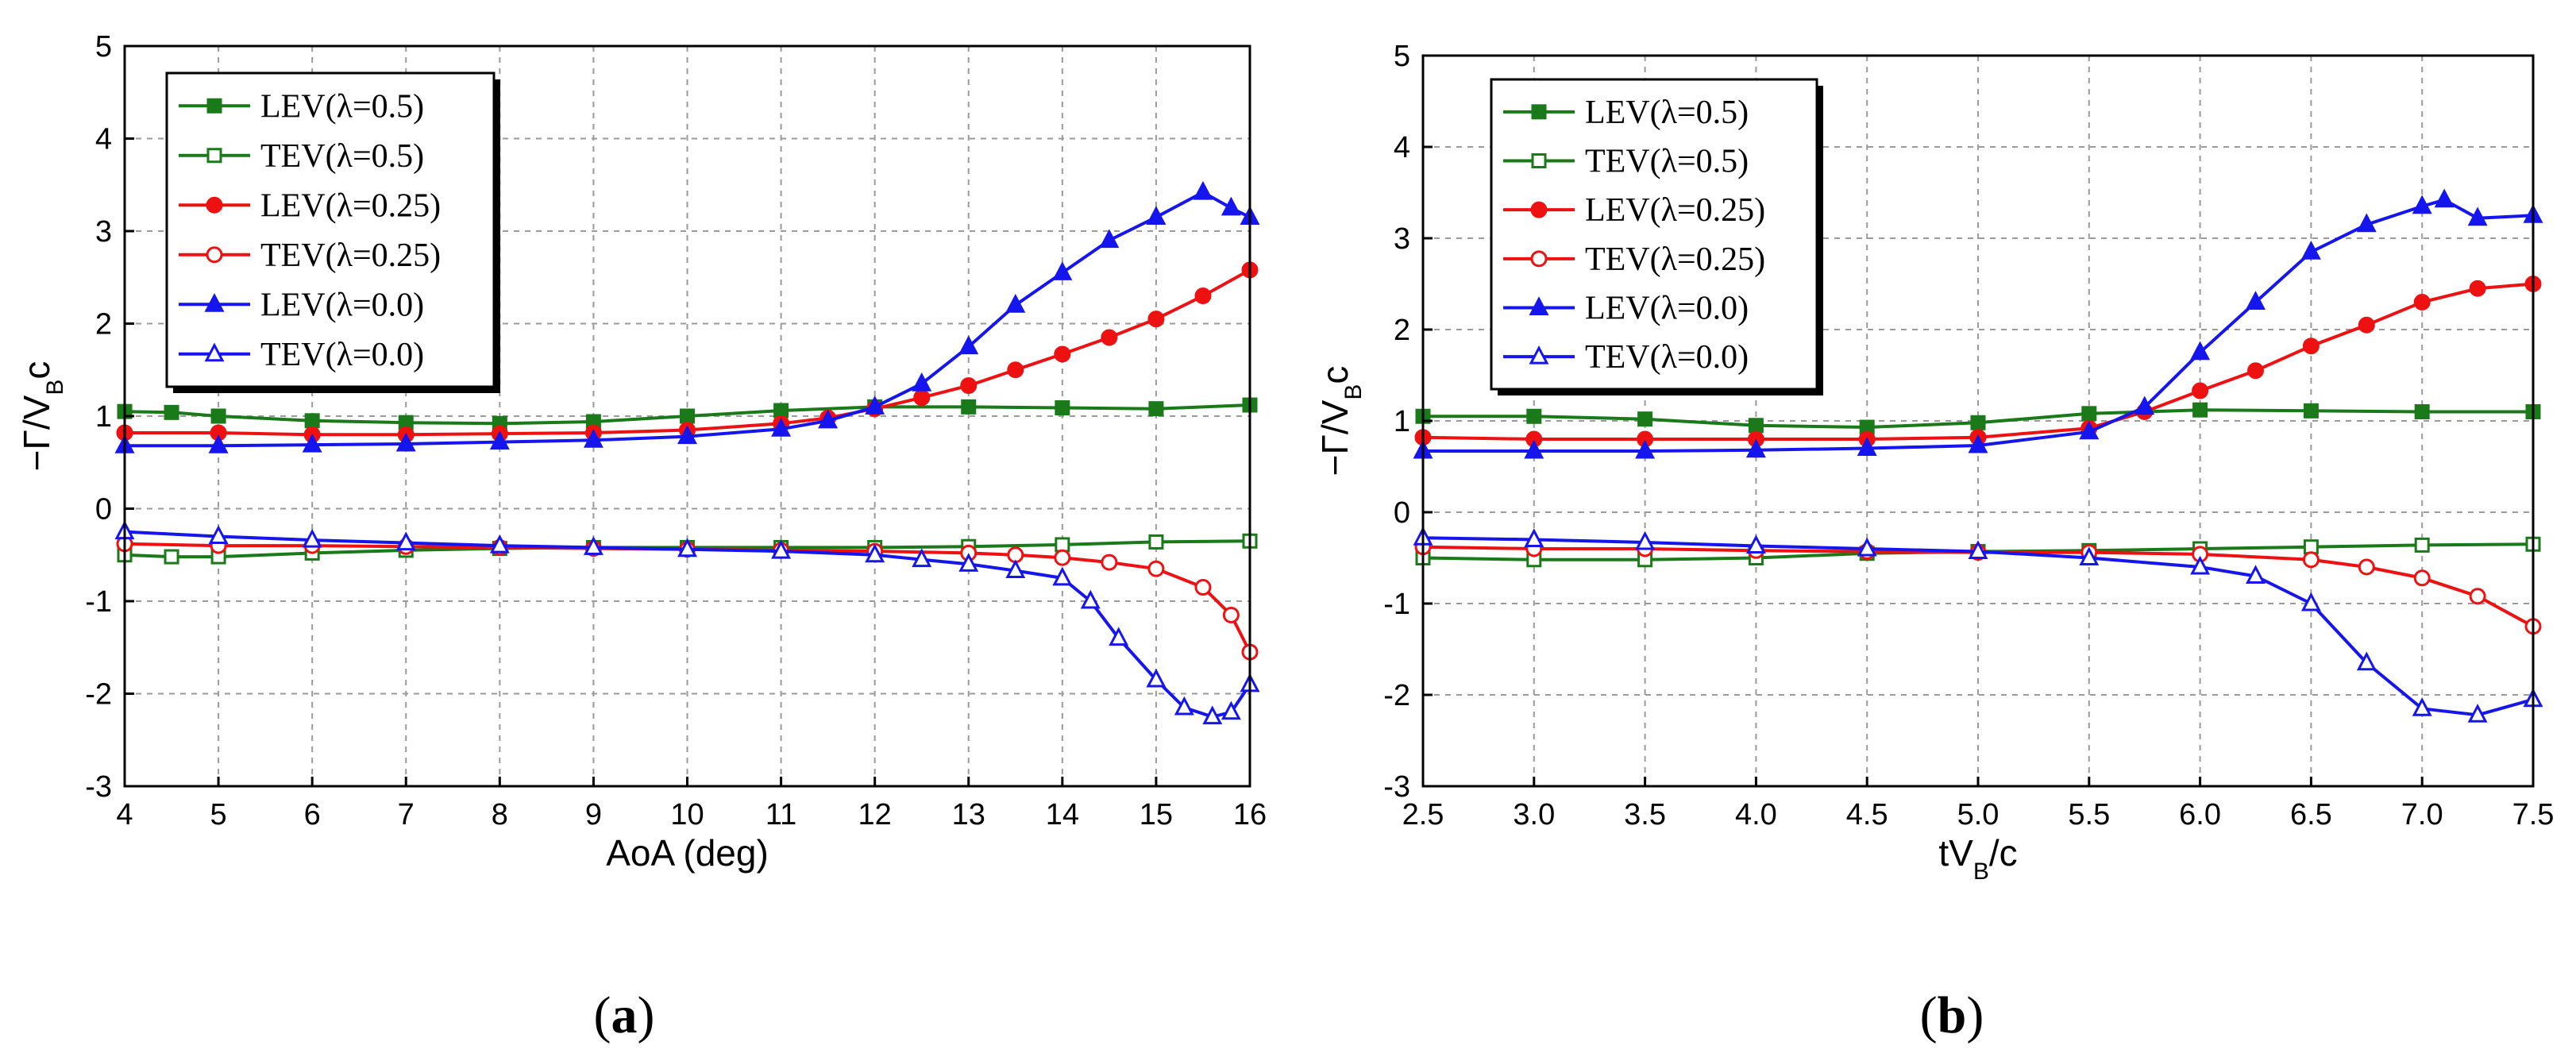 The width and height of the screenshot is (2576, 1057). I want to click on legend-item: LEV(λ=0.0), so click(301, 305).